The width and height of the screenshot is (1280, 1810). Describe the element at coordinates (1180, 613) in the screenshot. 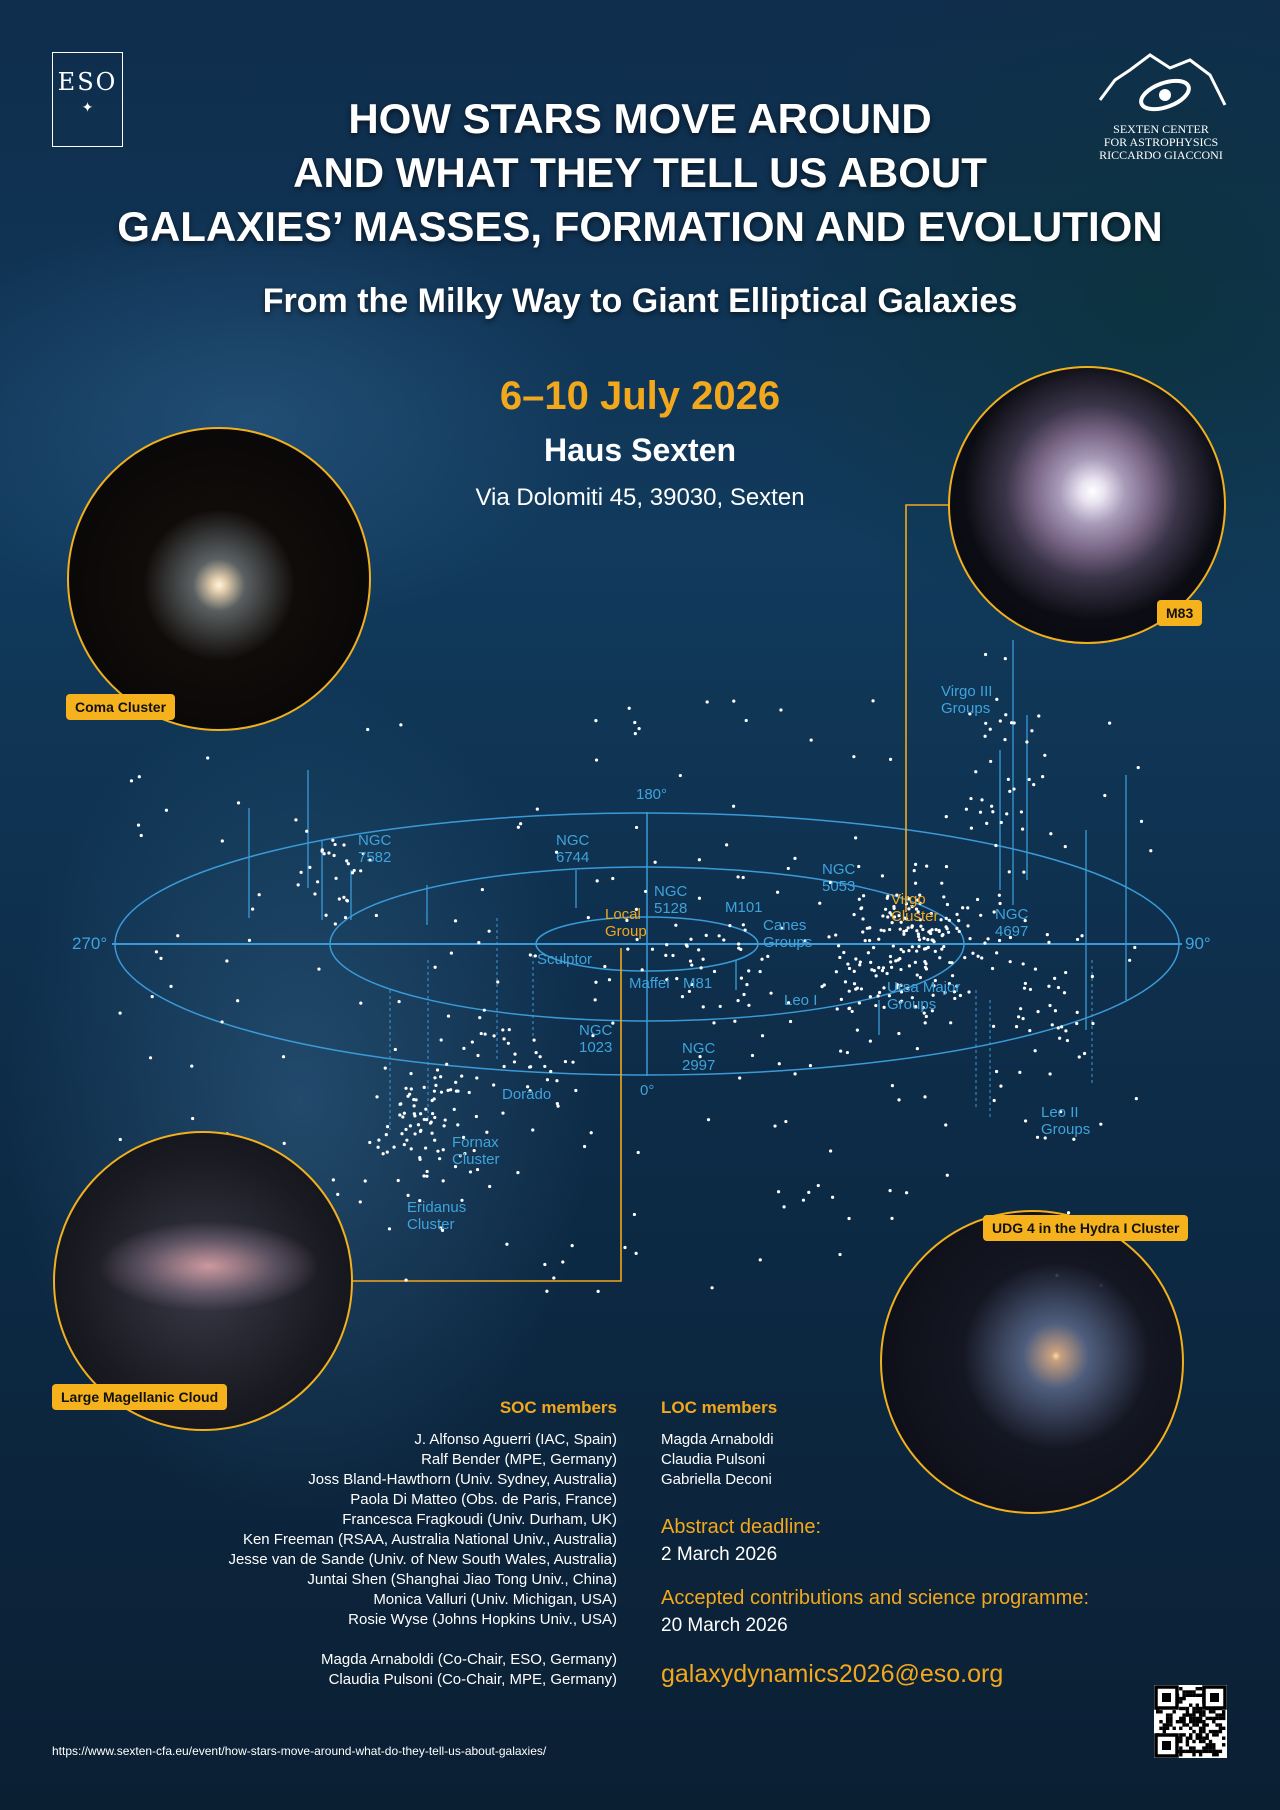

I see `m83-label: M83` at that location.